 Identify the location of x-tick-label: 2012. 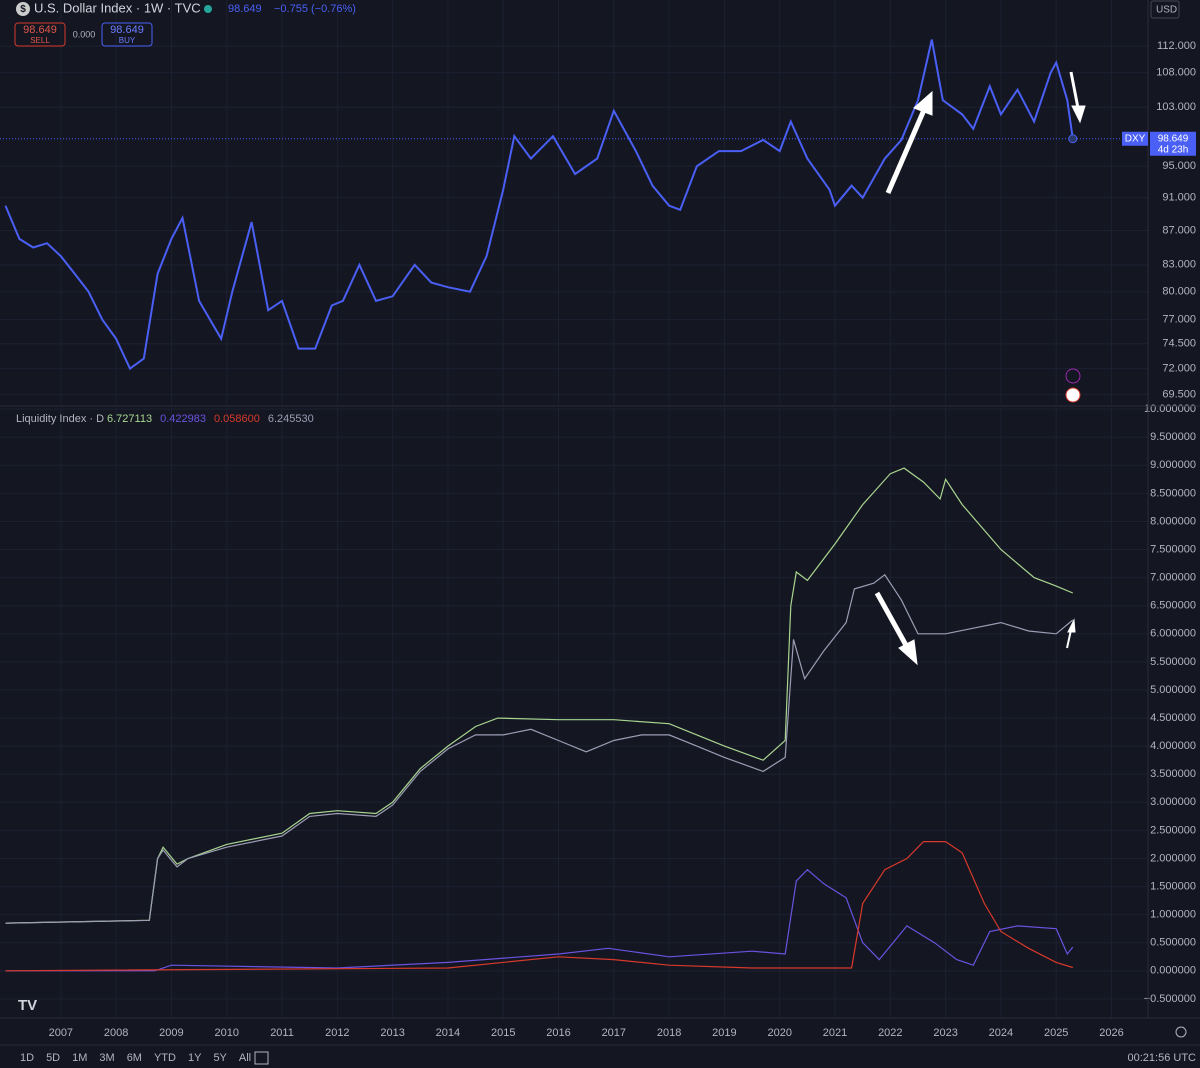
(337, 1033).